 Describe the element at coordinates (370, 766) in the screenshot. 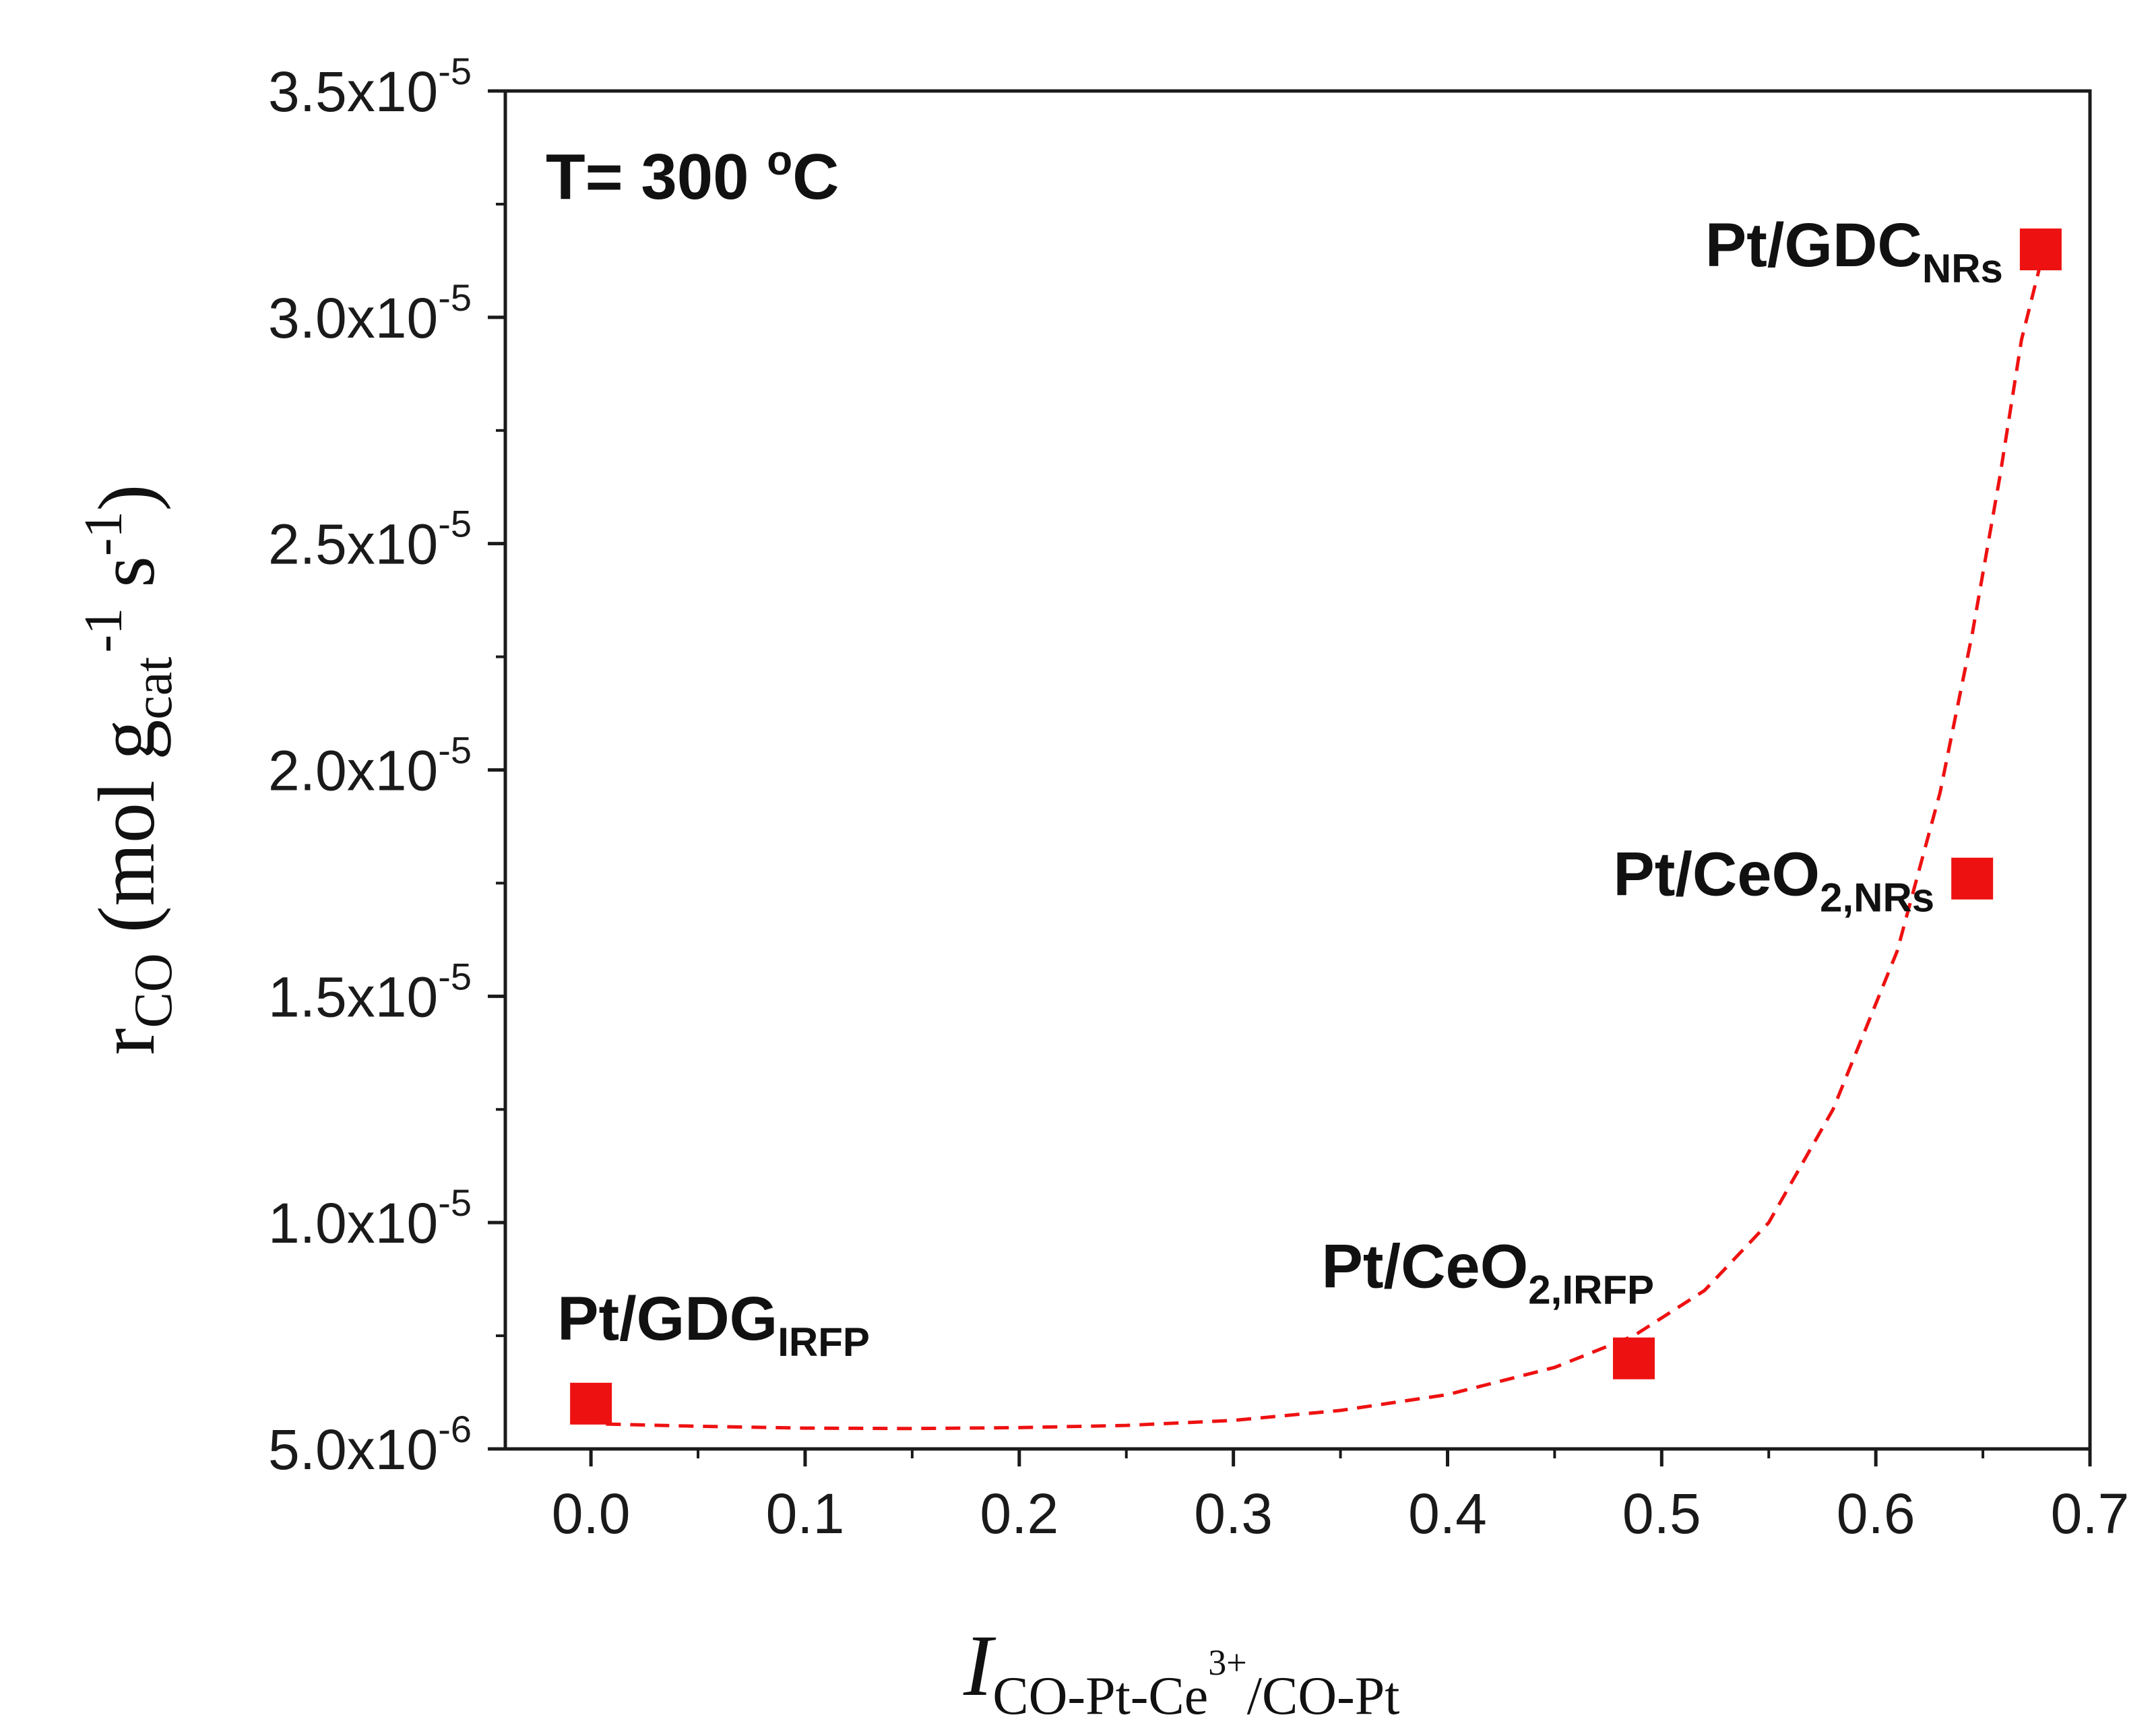

I see `y-tick-label: 2.0x10⁻⁵` at that location.